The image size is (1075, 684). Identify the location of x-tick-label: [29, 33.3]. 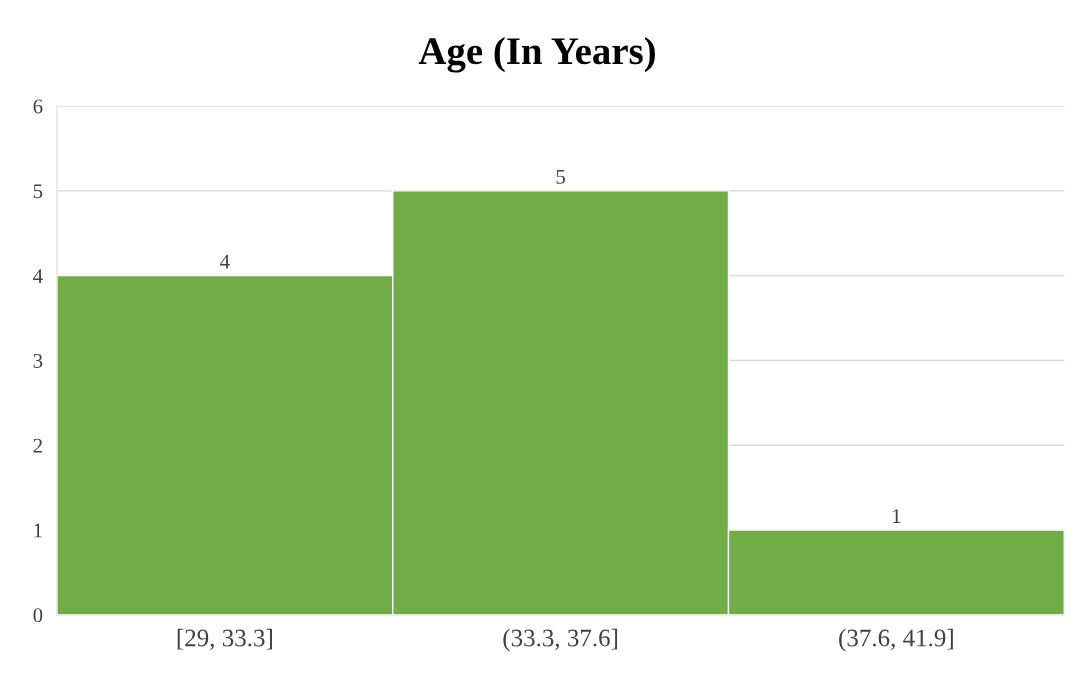
(224, 639).